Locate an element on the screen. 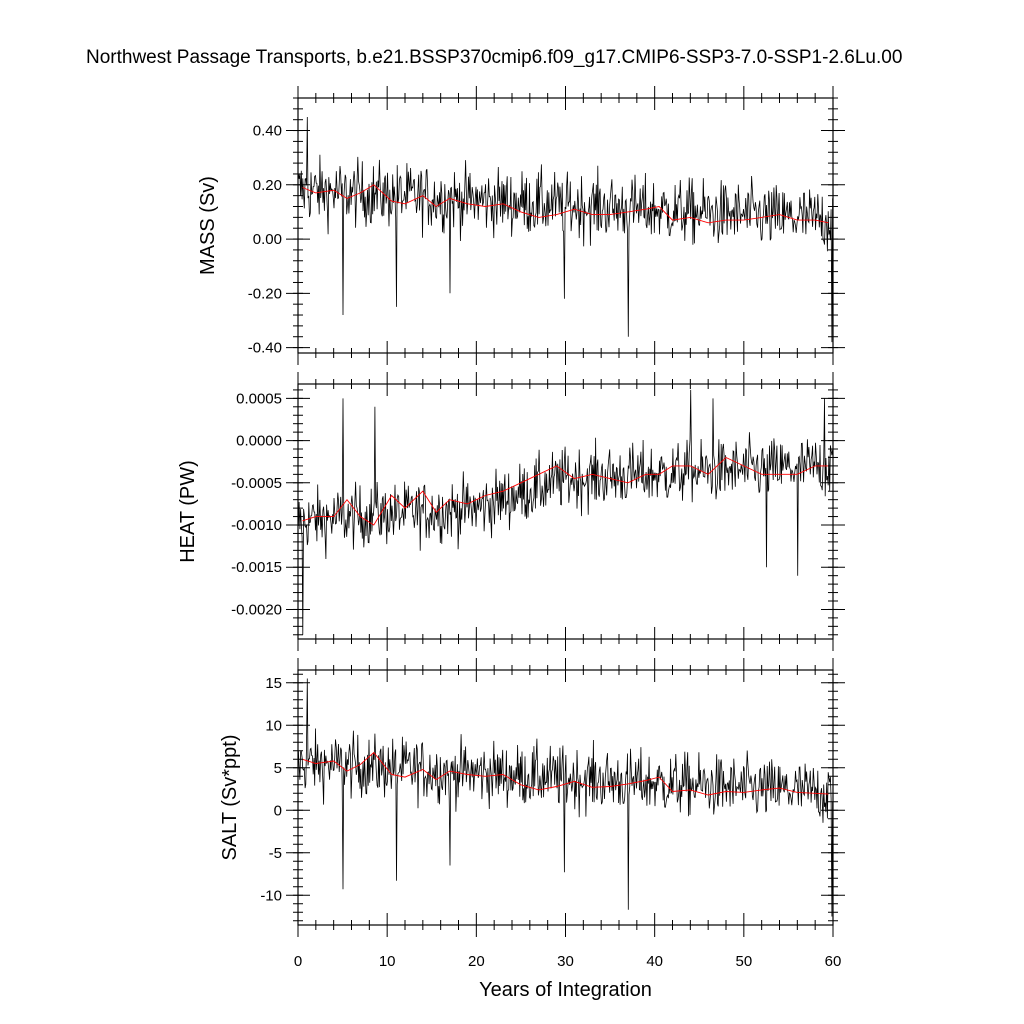  y-tick-label: -0.0020 is located at coordinates (256, 609).